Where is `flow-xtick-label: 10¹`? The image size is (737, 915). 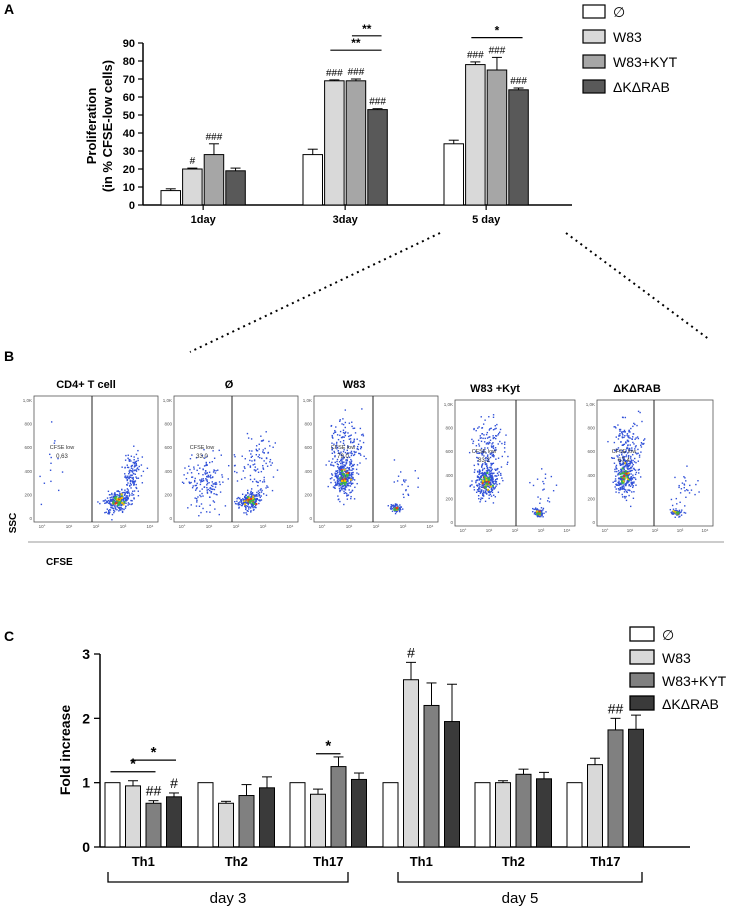
flow-xtick-label: 10¹ is located at coordinates (349, 526).